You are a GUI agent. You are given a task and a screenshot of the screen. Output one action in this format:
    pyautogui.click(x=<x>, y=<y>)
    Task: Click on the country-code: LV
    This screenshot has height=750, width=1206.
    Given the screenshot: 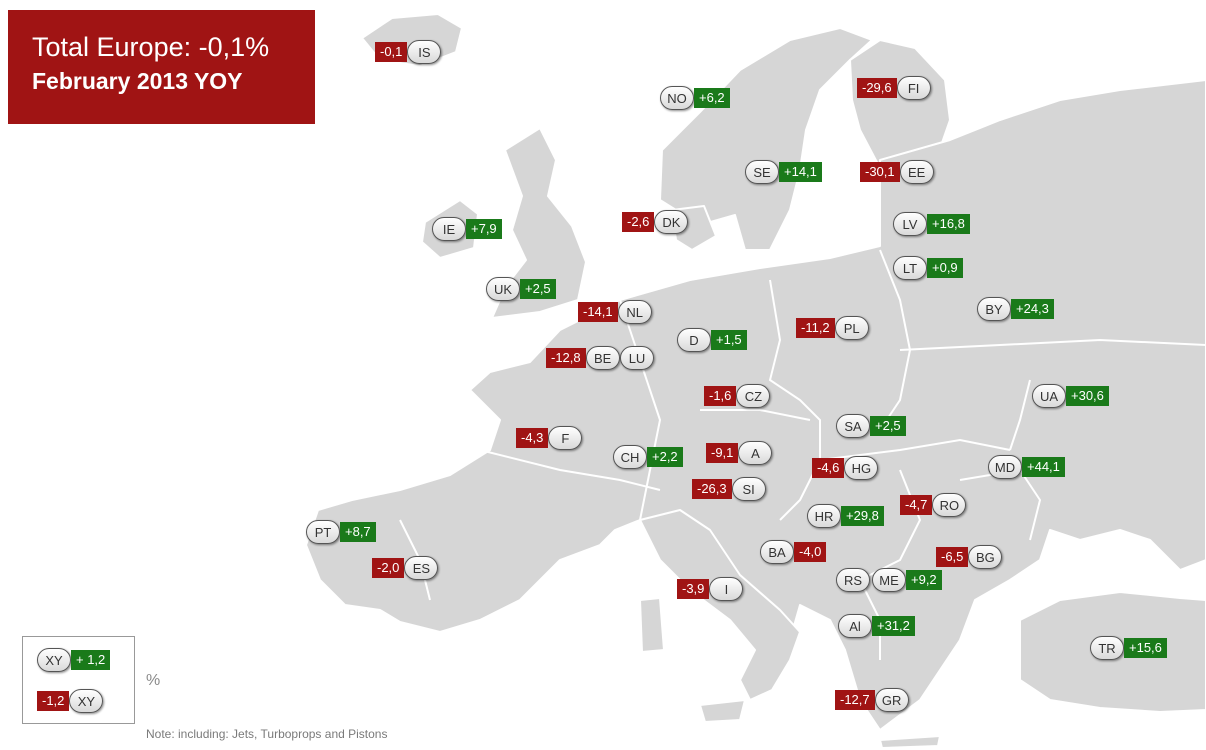 What is the action you would take?
    pyautogui.click(x=910, y=224)
    